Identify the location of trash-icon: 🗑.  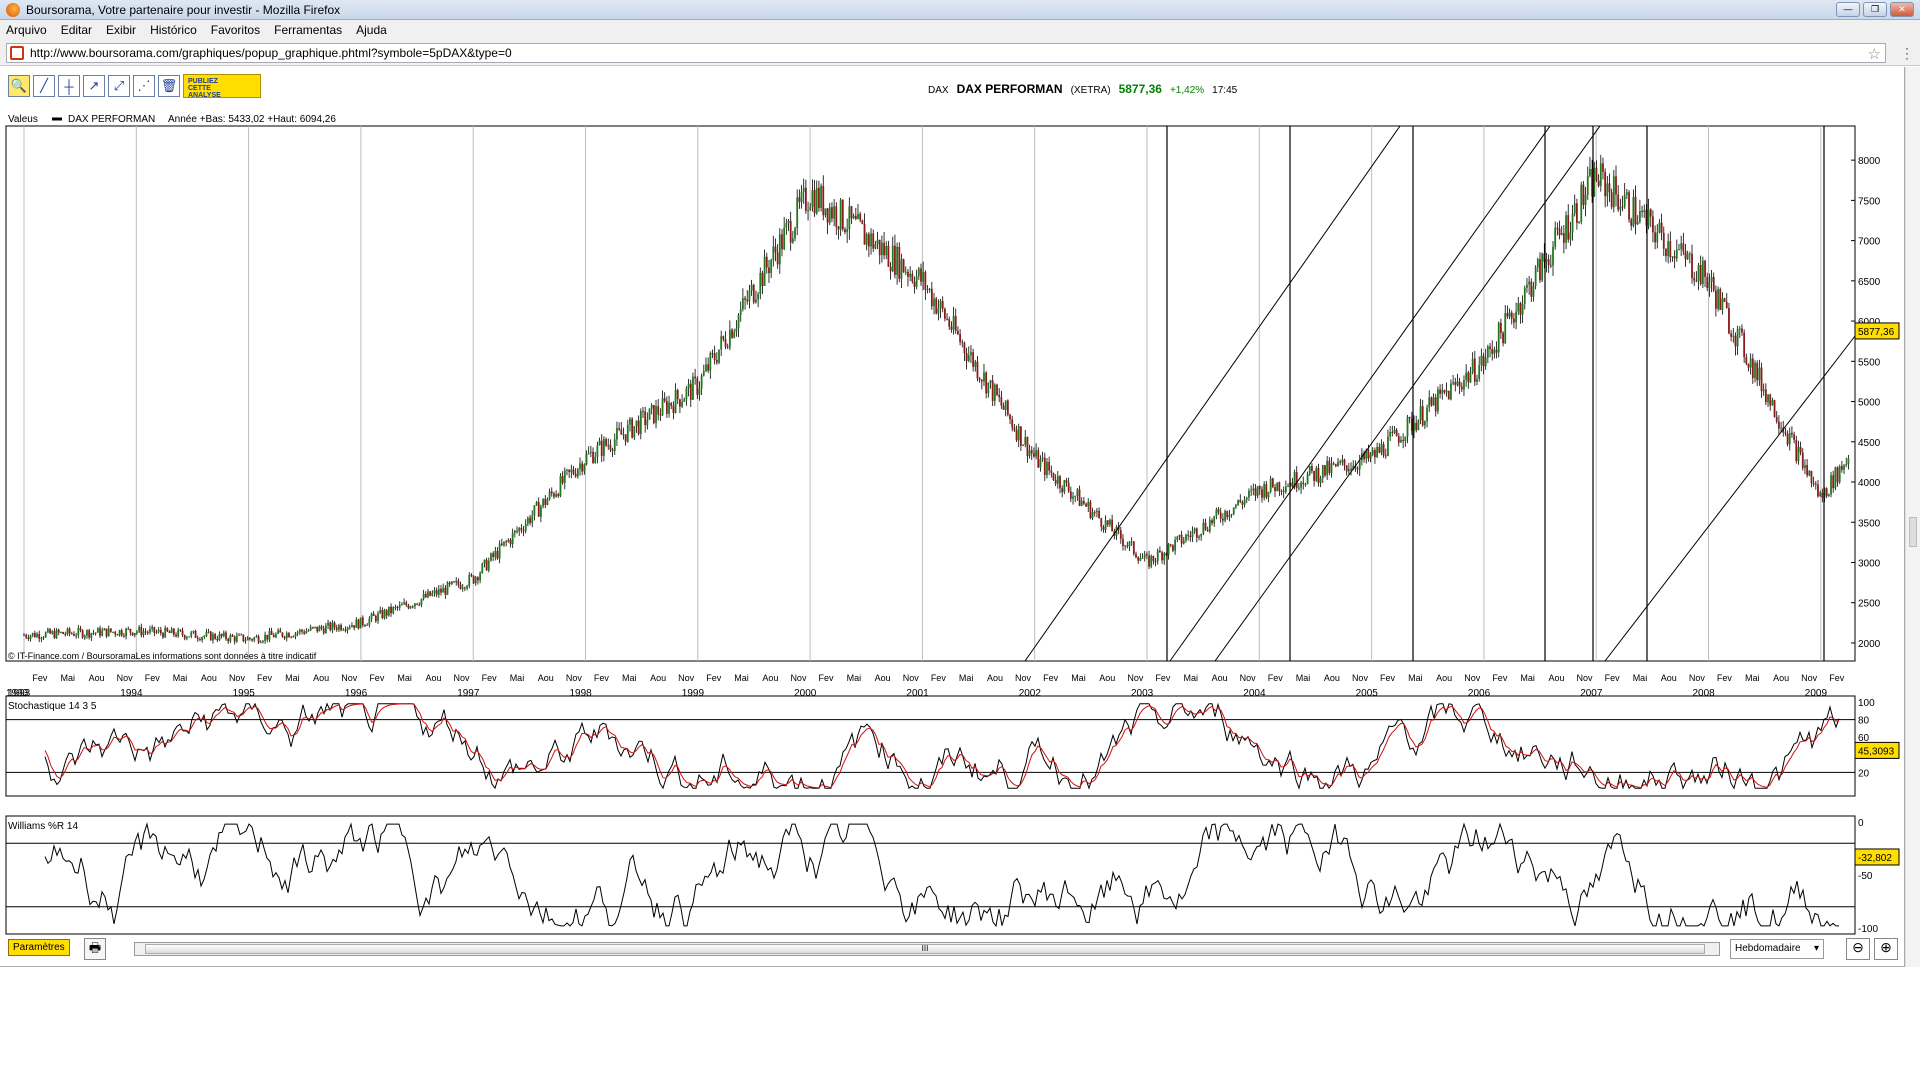
(169, 86).